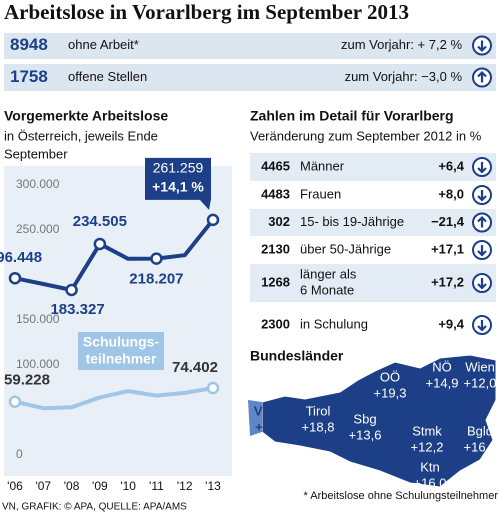  Describe the element at coordinates (275, 193) in the screenshot. I see `detail-number: 4483` at that location.